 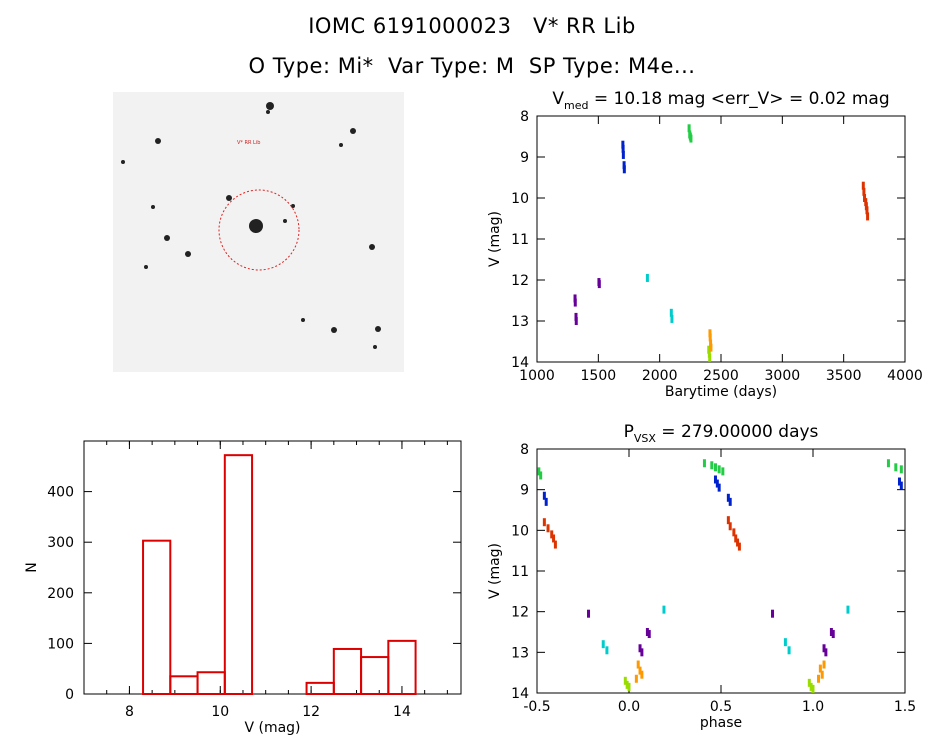 I want to click on target-label: V* RR Lib, so click(x=248, y=143).